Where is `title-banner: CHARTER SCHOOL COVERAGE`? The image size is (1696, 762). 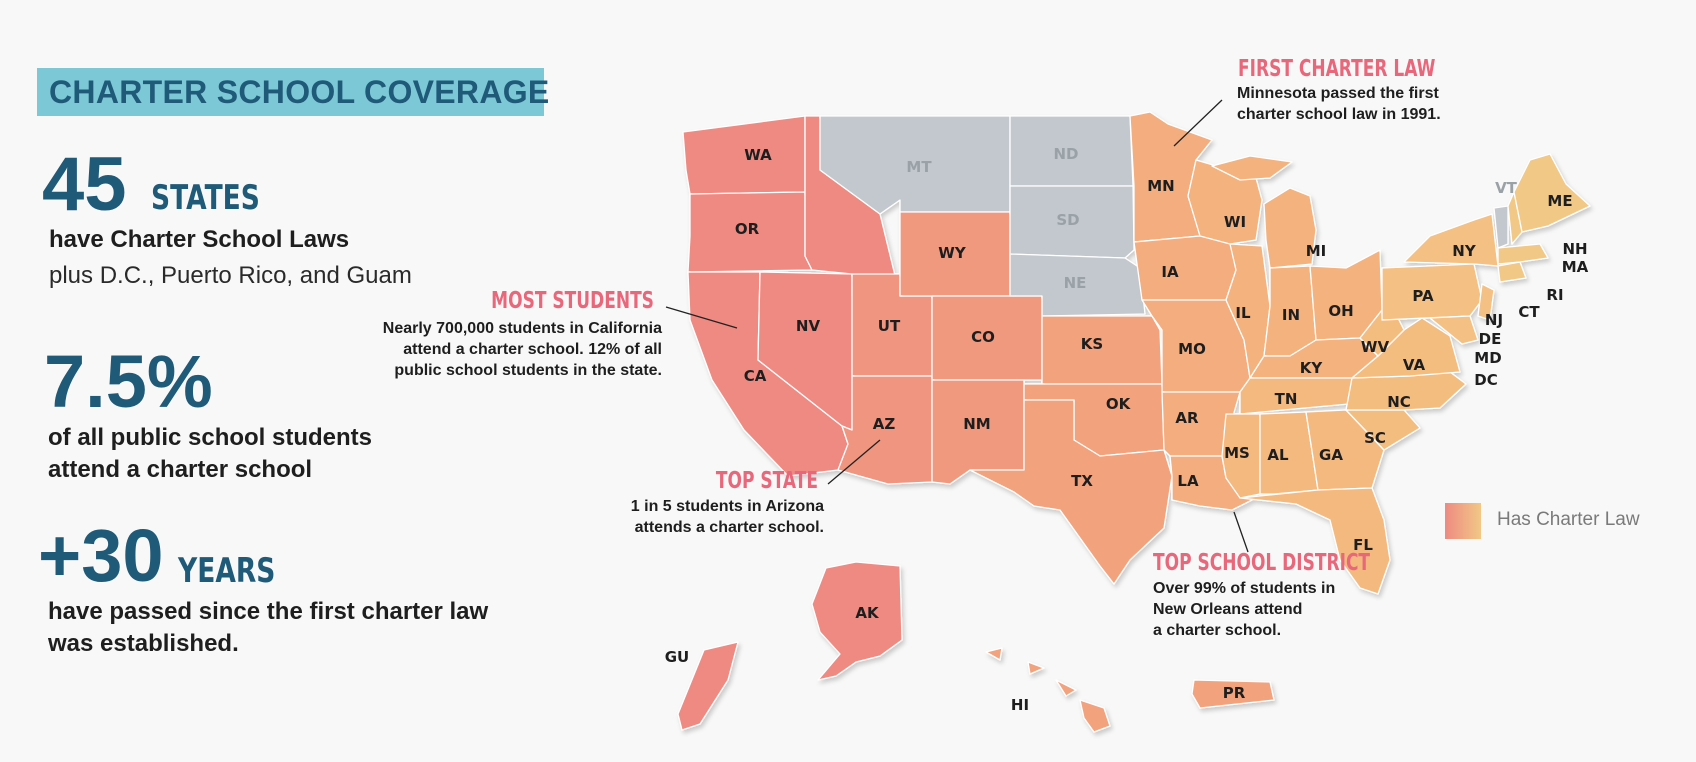
title-banner: CHARTER SCHOOL COVERAGE is located at coordinates (293, 92).